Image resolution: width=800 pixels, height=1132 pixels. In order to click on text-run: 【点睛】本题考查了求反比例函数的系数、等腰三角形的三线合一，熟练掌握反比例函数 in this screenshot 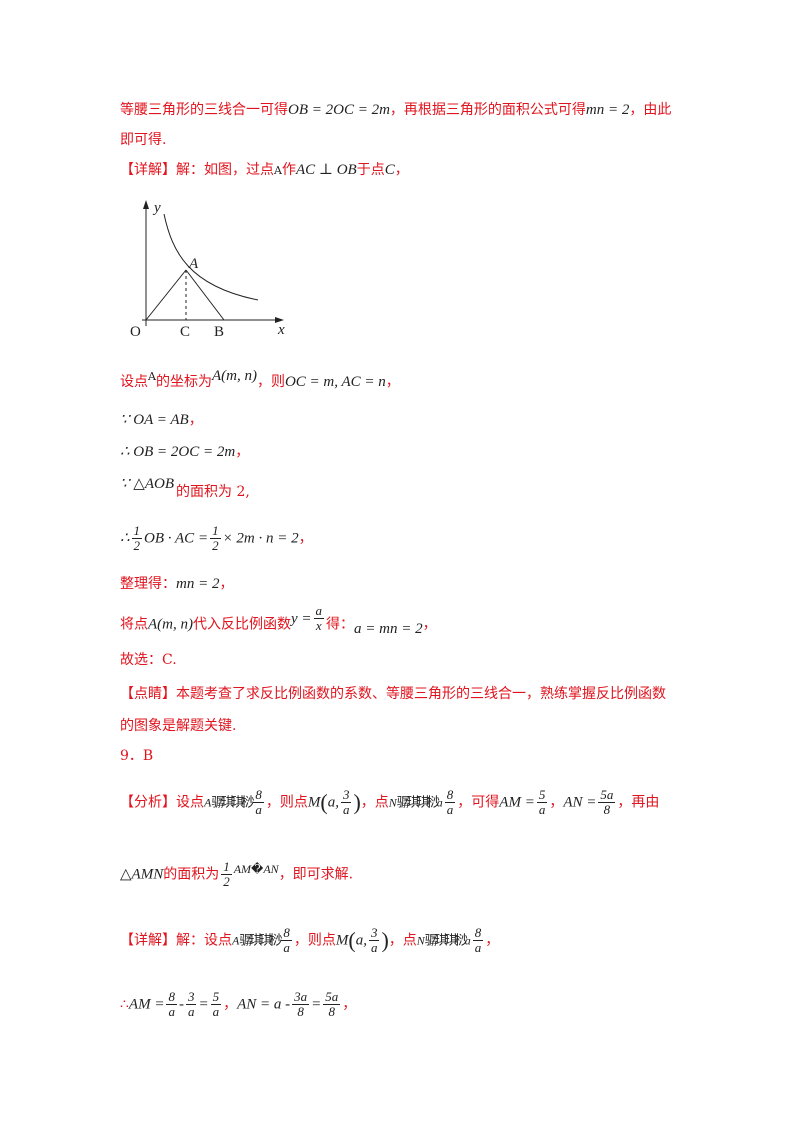, I will do `click(393, 694)`.